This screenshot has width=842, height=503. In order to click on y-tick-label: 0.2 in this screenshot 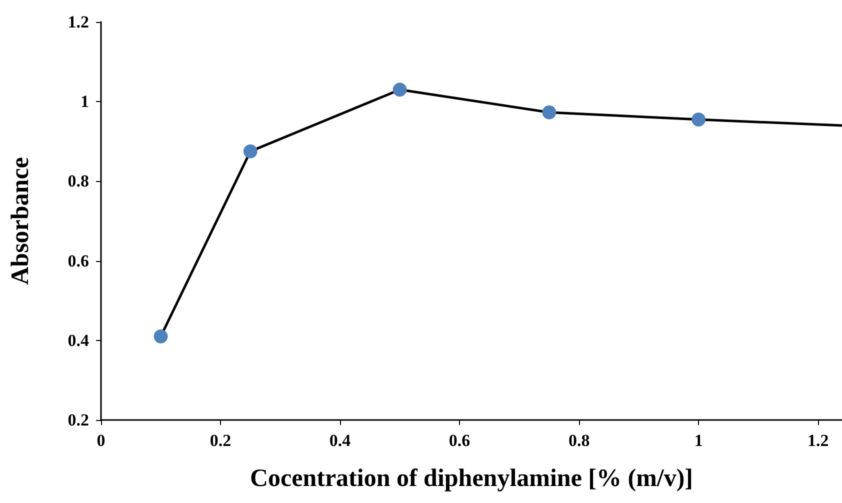, I will do `click(78, 420)`.